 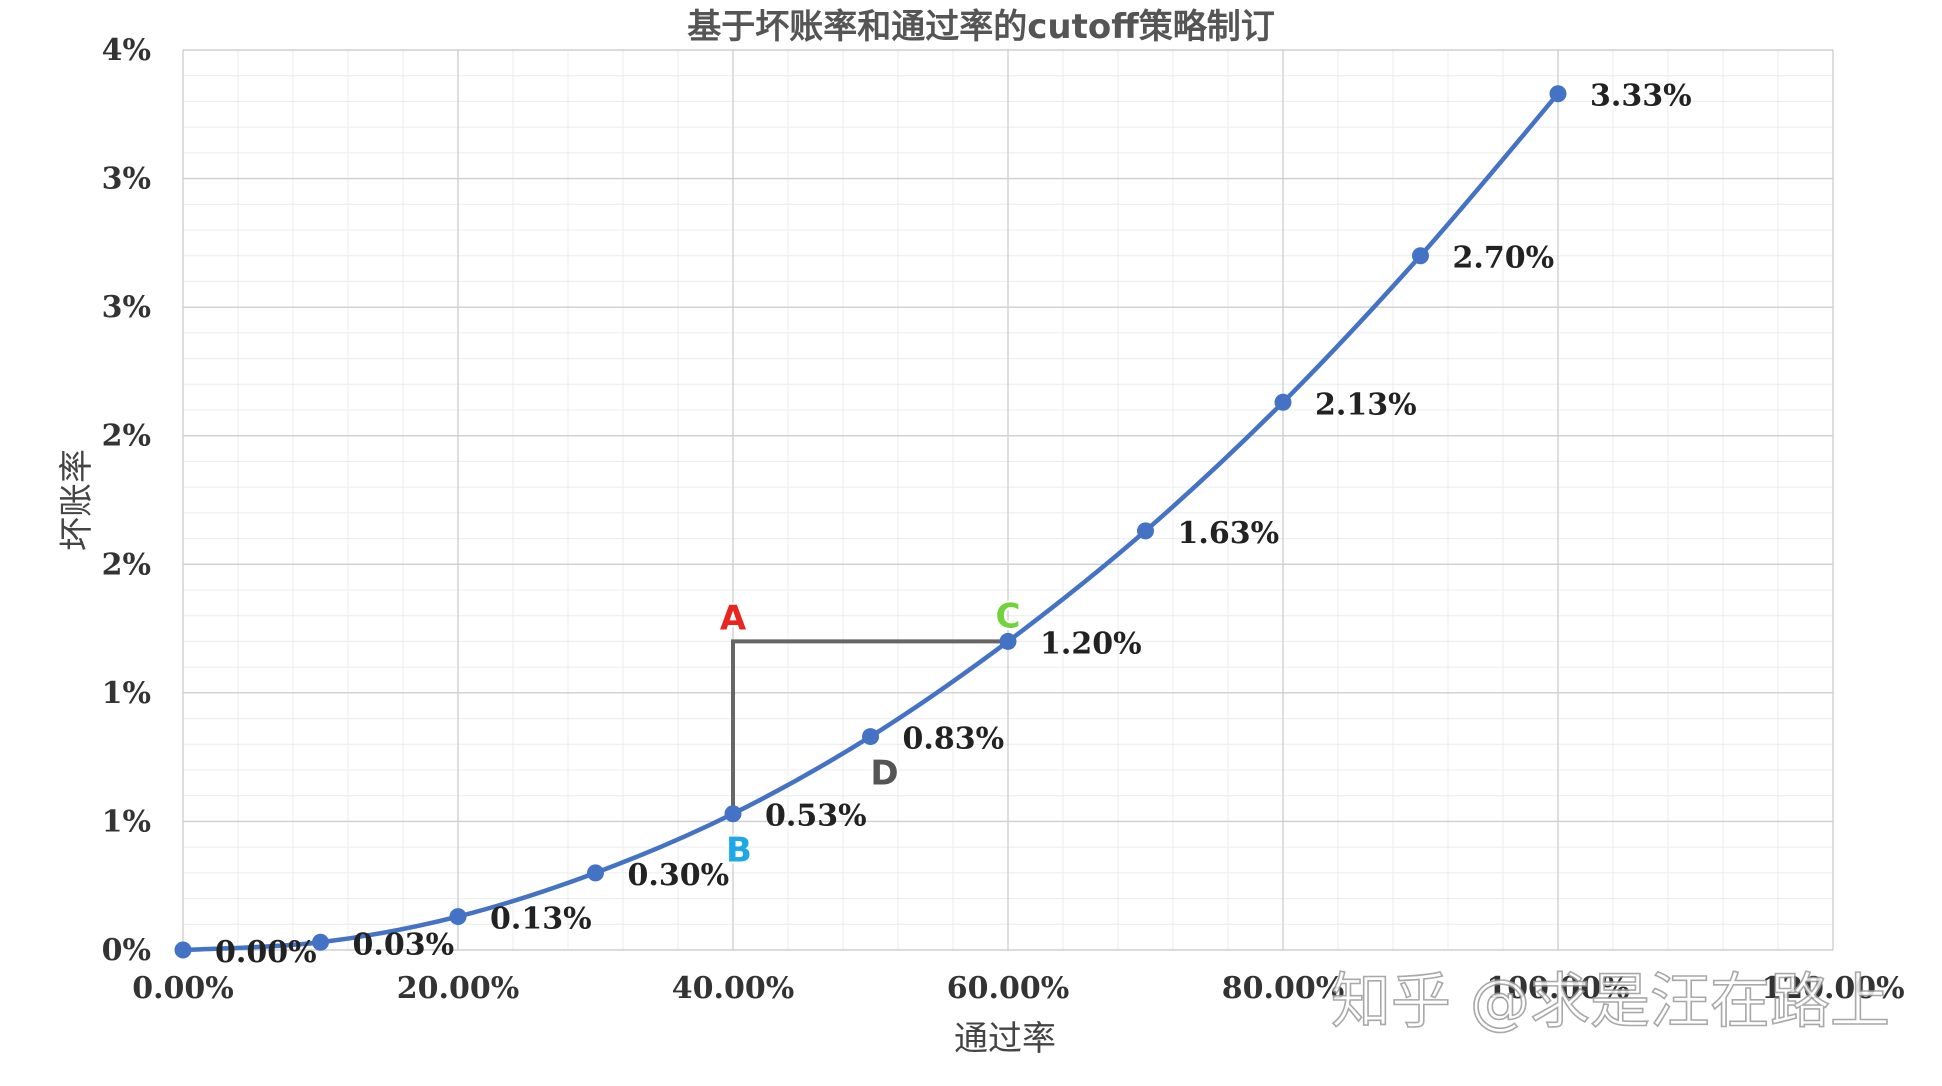 I want to click on chart-title: 基于坏账率和通过率的cutoff策略制订, so click(x=981, y=27).